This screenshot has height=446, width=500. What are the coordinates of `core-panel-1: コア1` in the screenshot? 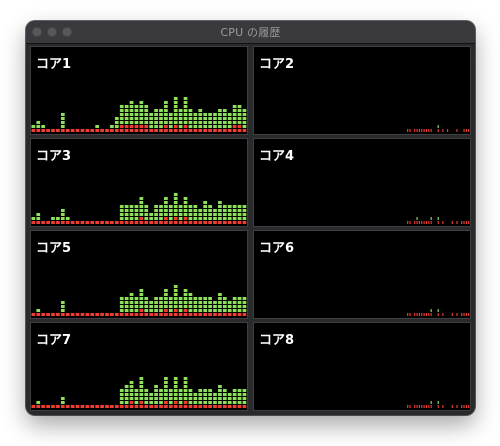 It's located at (139, 90).